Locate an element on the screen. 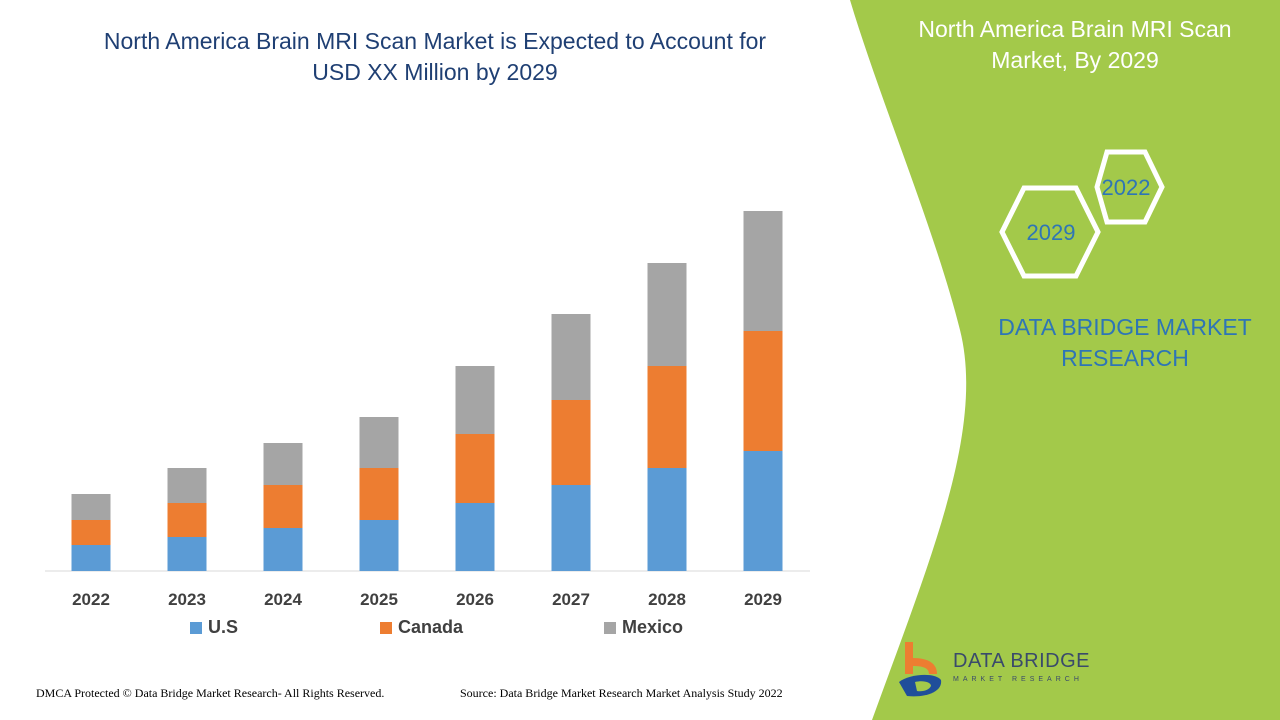 The width and height of the screenshot is (1280, 720). legend-label: Mexico is located at coordinates (653, 627).